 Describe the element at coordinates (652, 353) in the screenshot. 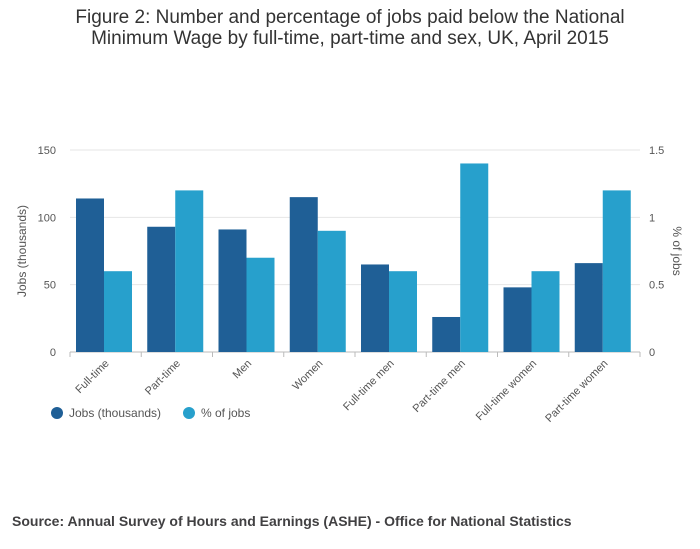

I see `y2-tick-label: 0` at that location.